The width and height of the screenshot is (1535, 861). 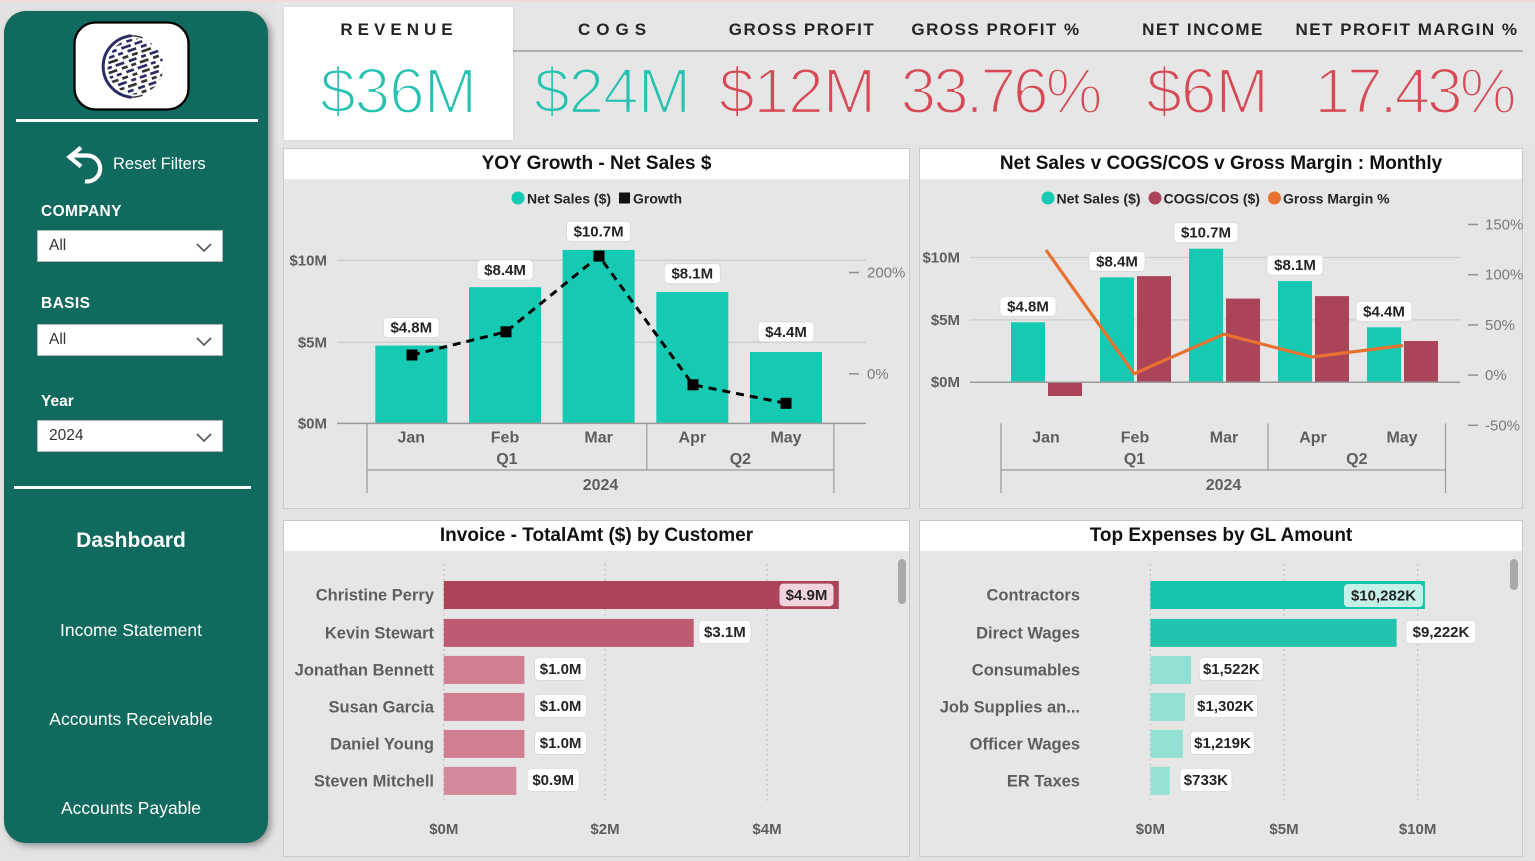 I want to click on svg-text: Kevin Stewart, so click(x=380, y=633).